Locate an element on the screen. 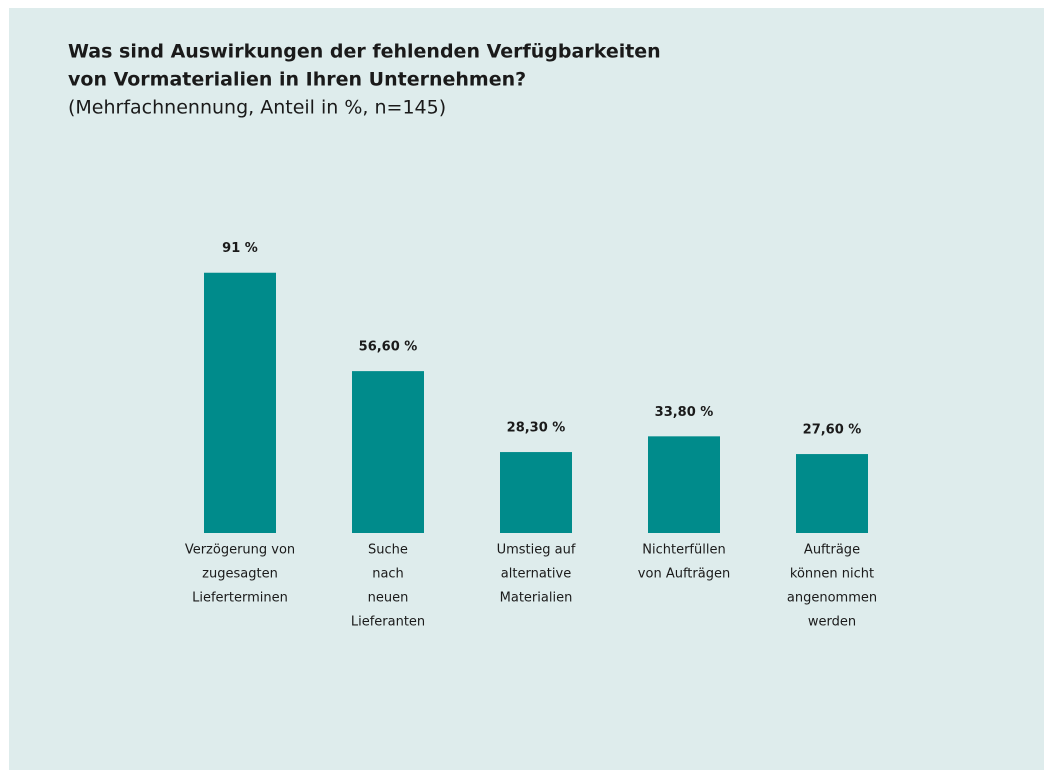 This screenshot has height=773, width=1051. x-tick-label: Suche is located at coordinates (388, 550).